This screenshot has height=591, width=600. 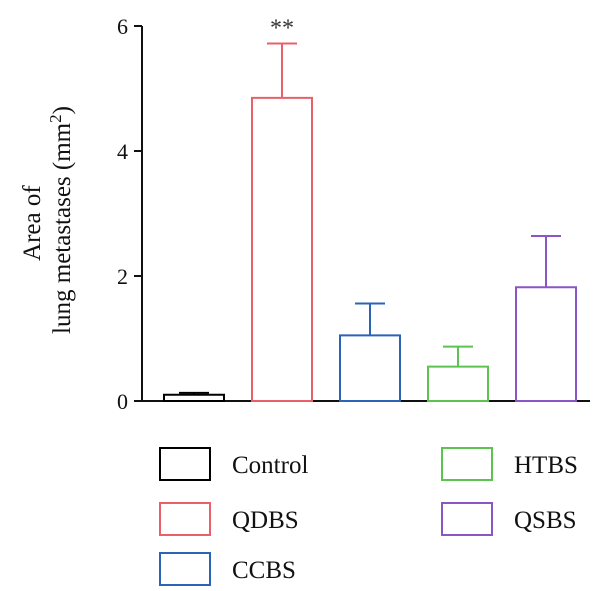 What do you see at coordinates (270, 465) in the screenshot?
I see `legend-label-control: Control` at bounding box center [270, 465].